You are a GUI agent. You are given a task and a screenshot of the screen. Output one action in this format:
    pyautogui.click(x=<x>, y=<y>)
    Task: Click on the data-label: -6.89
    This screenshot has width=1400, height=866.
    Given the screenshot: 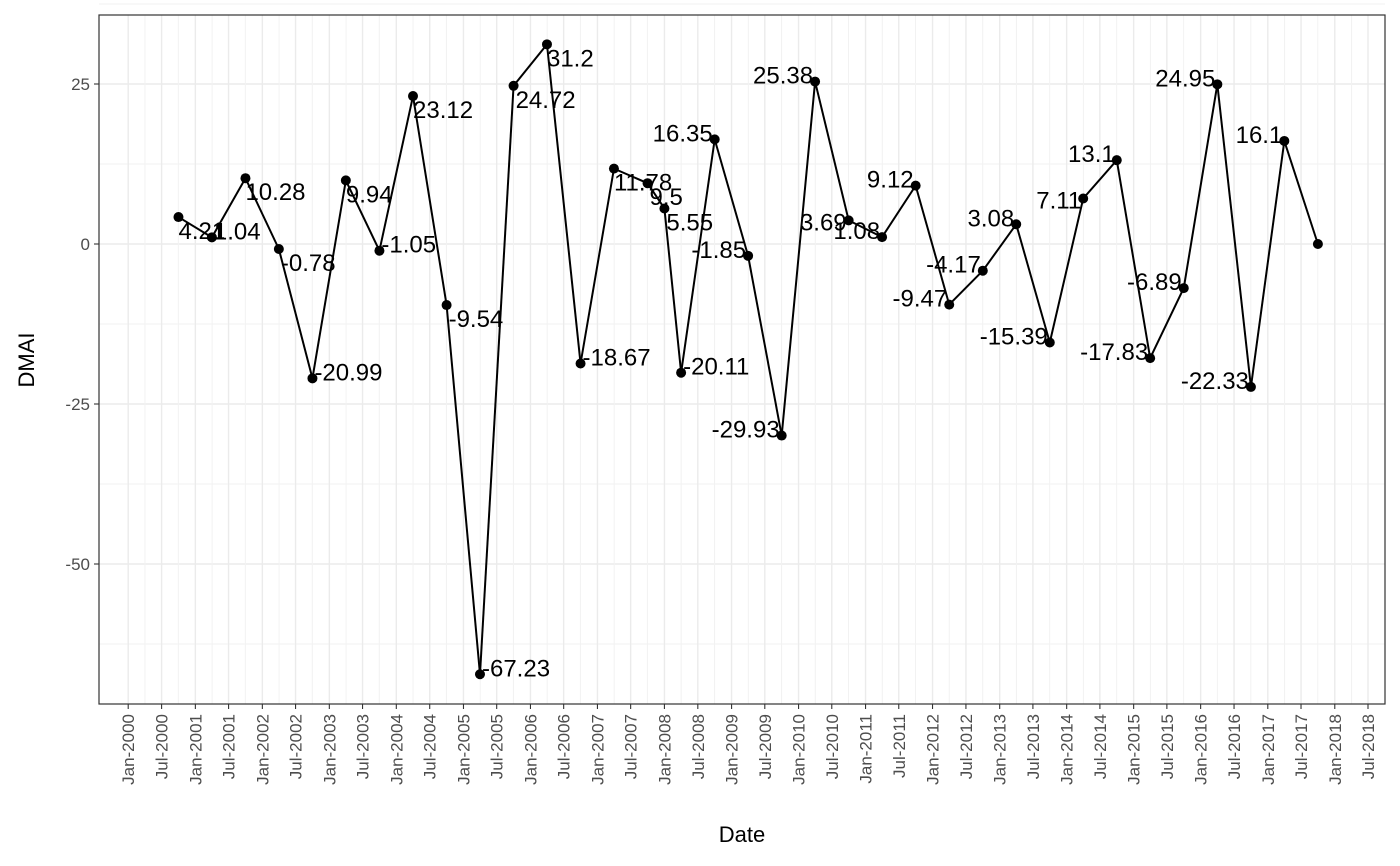 What is the action you would take?
    pyautogui.click(x=1154, y=282)
    